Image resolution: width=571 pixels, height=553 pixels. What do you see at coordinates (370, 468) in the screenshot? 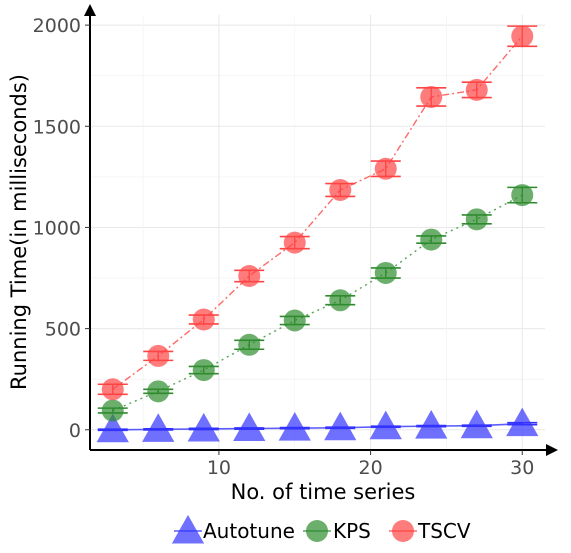
I see `x-tick-label: 20` at bounding box center [370, 468].